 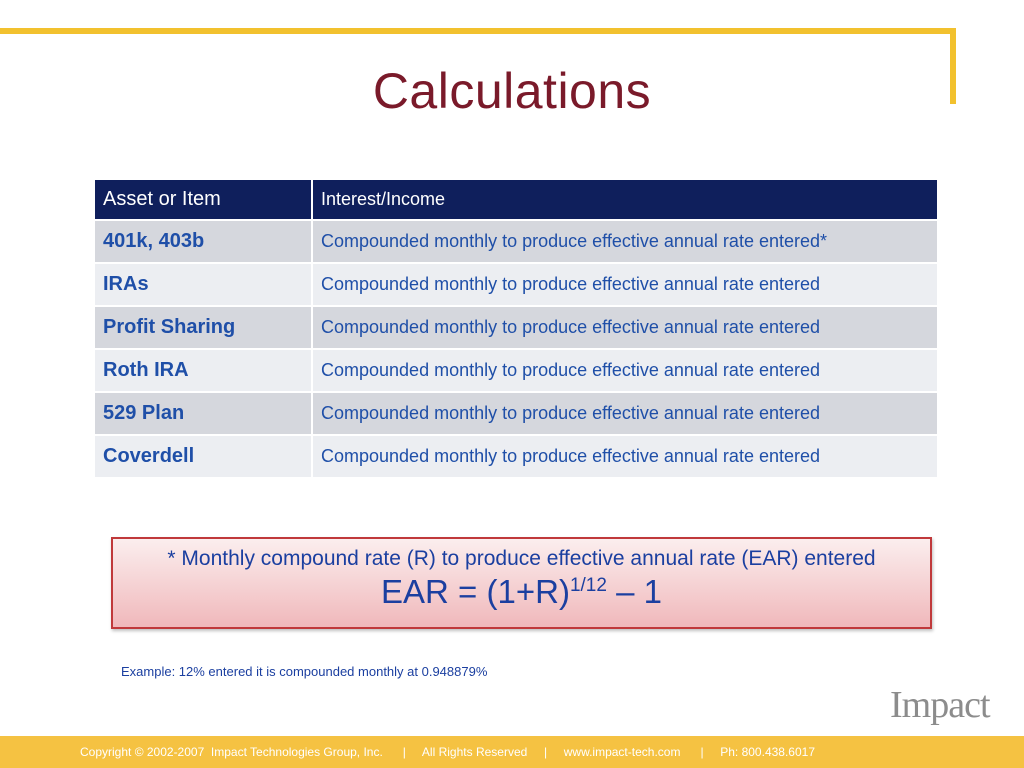 What do you see at coordinates (940, 705) in the screenshot?
I see `impact-logo: Impact` at bounding box center [940, 705].